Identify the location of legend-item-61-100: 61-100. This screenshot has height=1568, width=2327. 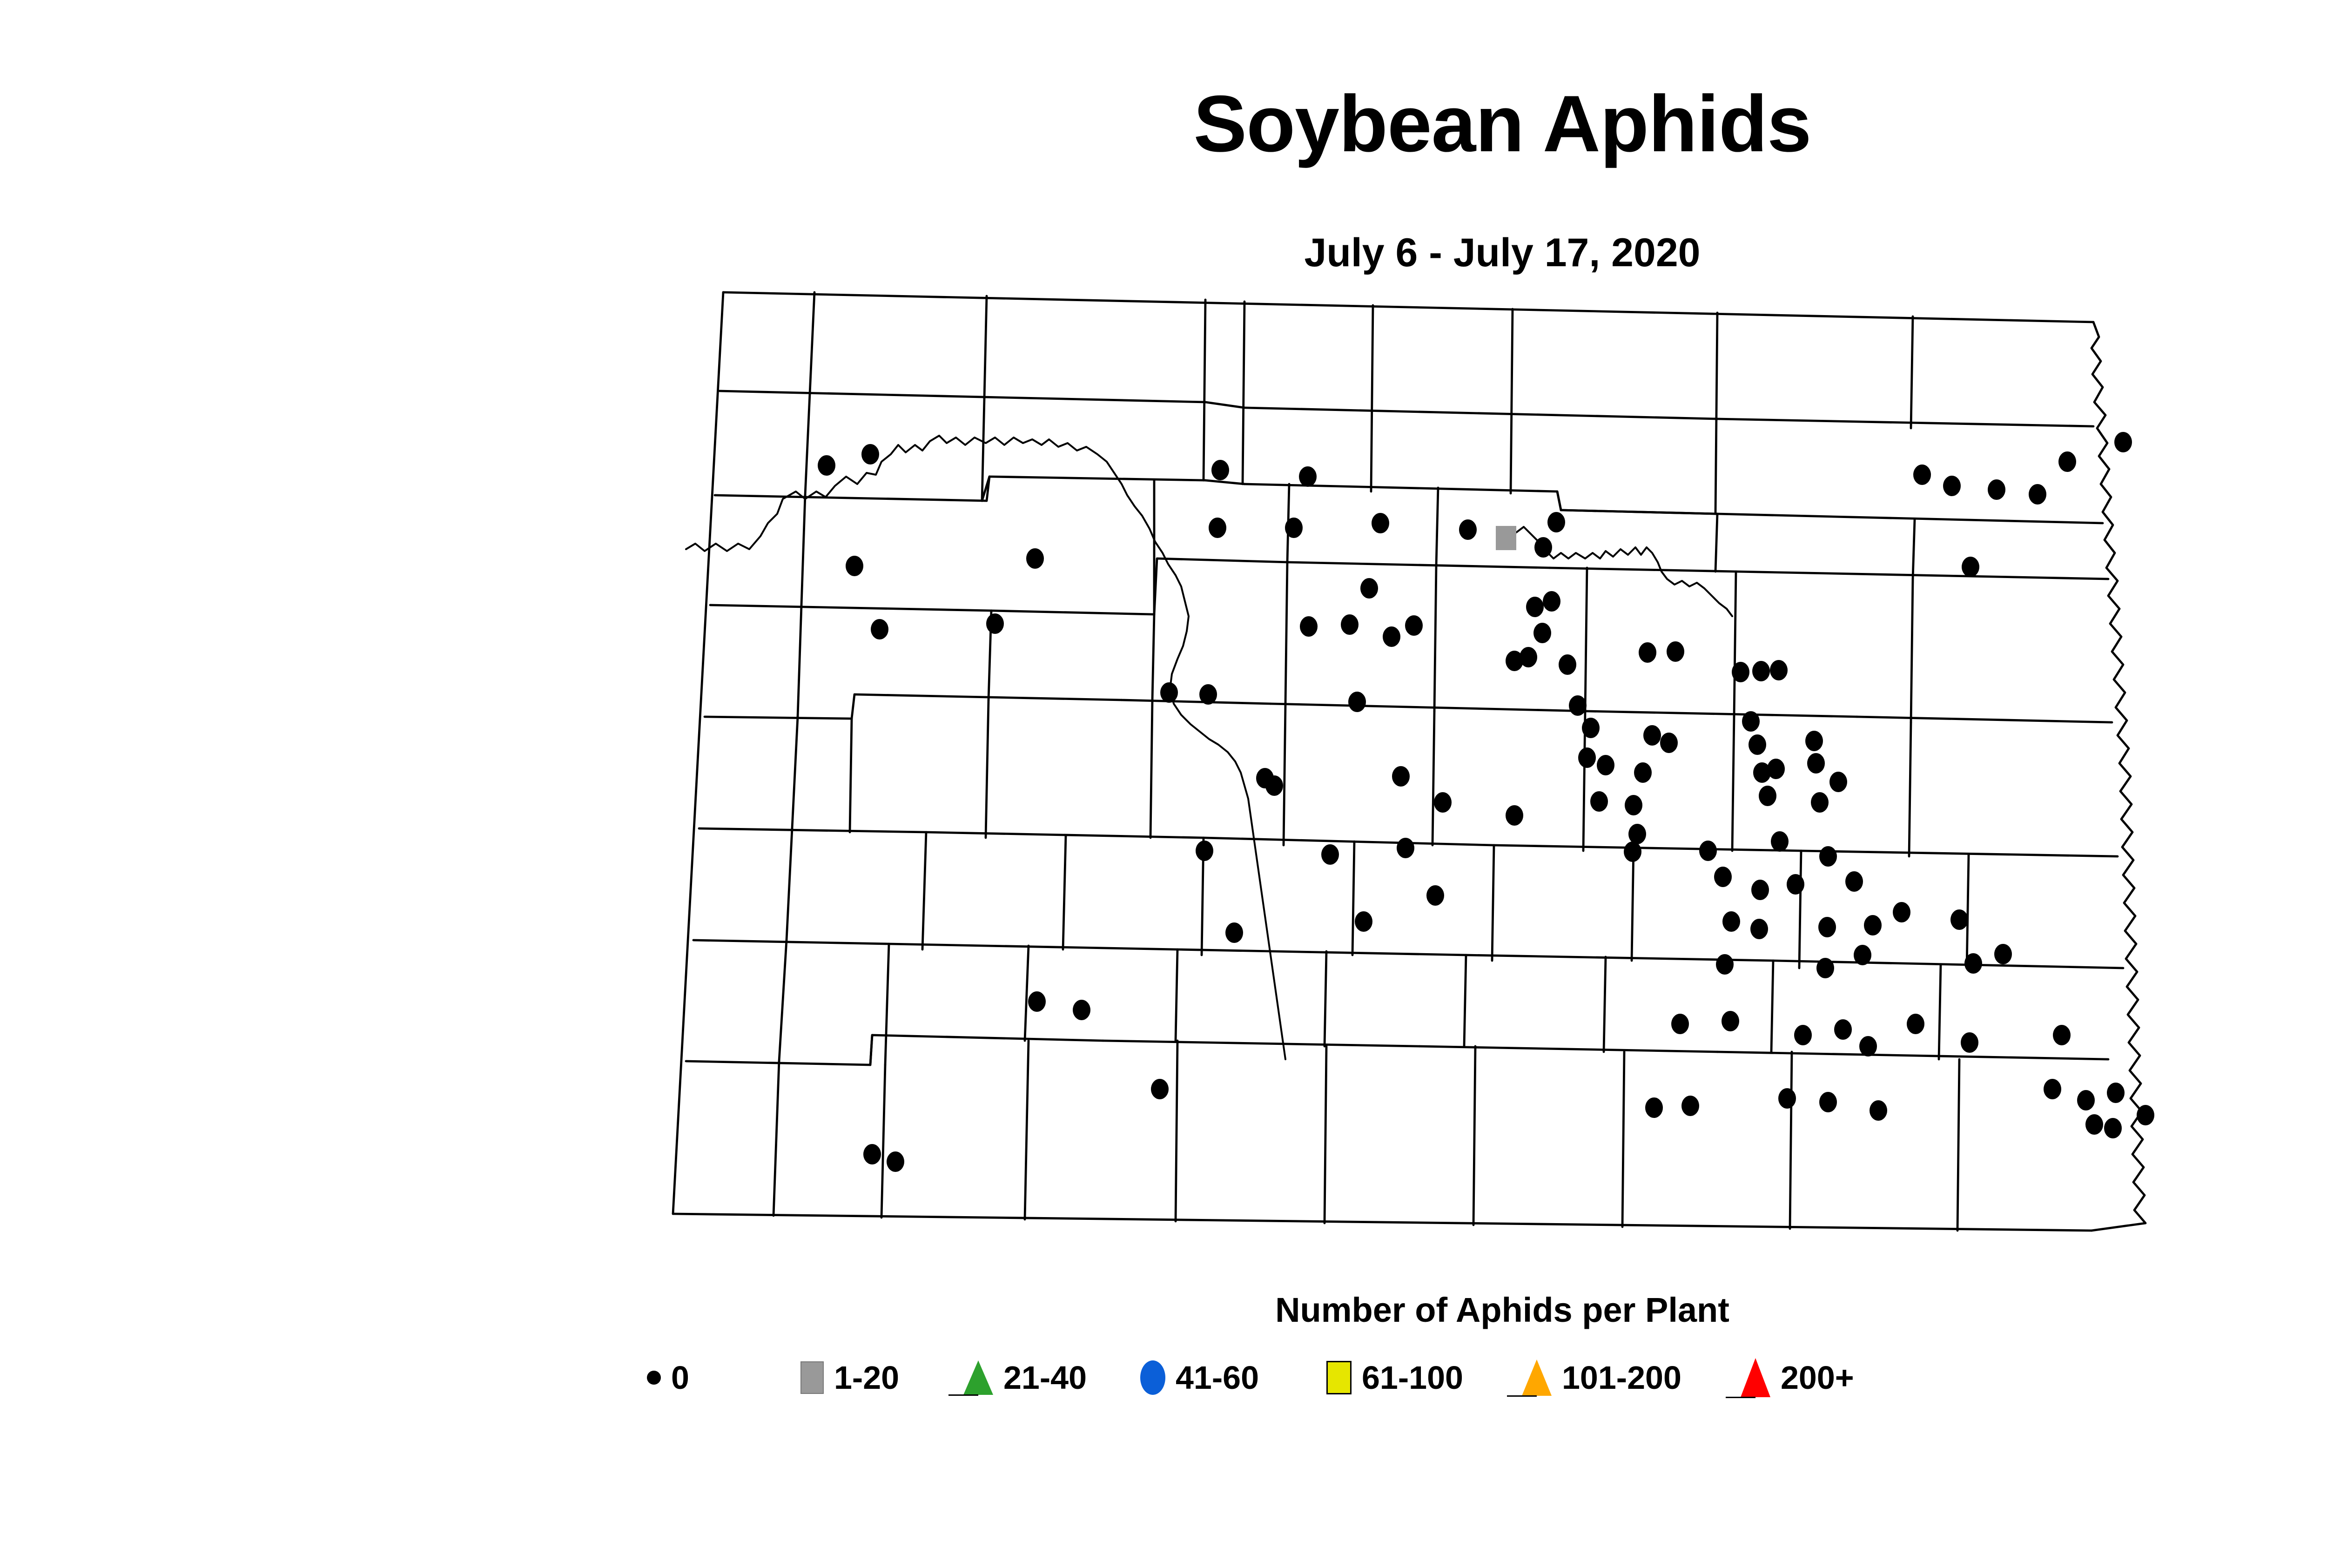
(1394, 1377).